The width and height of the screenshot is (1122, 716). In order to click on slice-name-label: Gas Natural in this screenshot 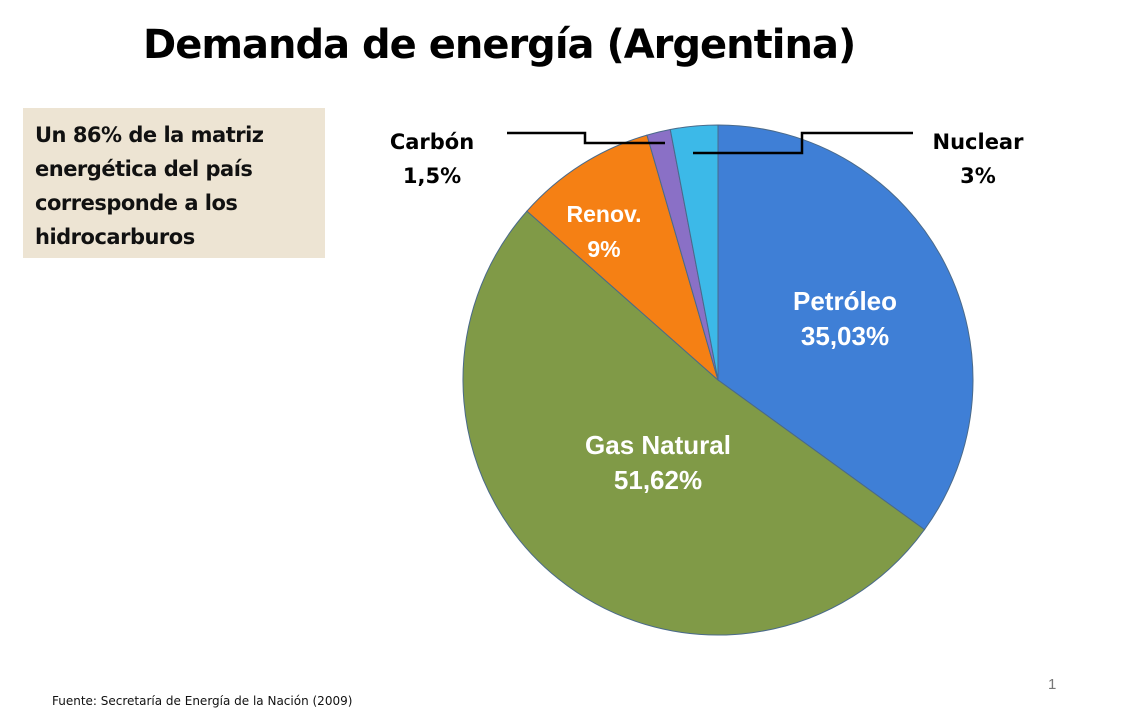, I will do `click(658, 445)`.